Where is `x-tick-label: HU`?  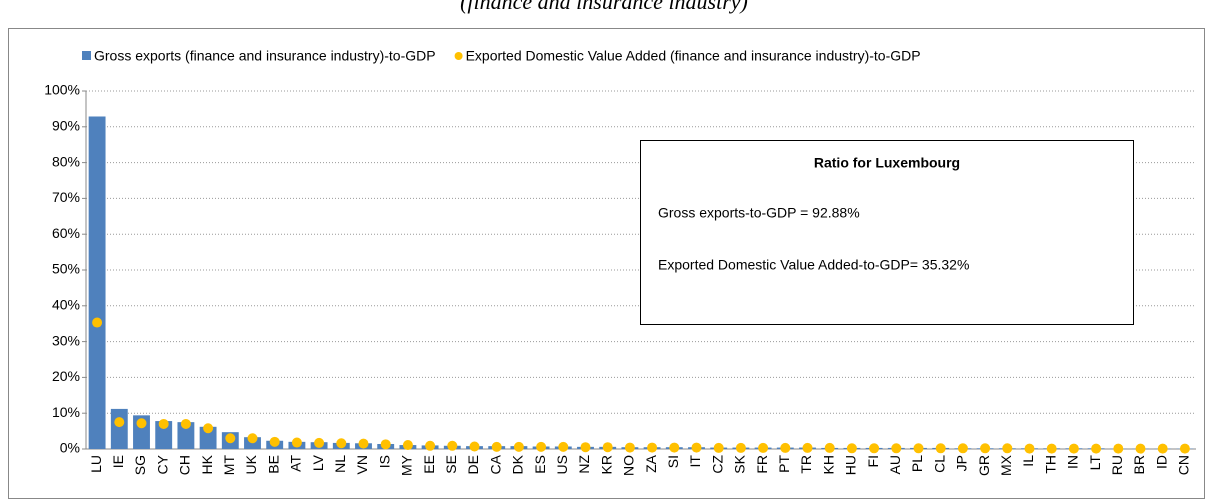
x-tick-label: HU is located at coordinates (851, 465).